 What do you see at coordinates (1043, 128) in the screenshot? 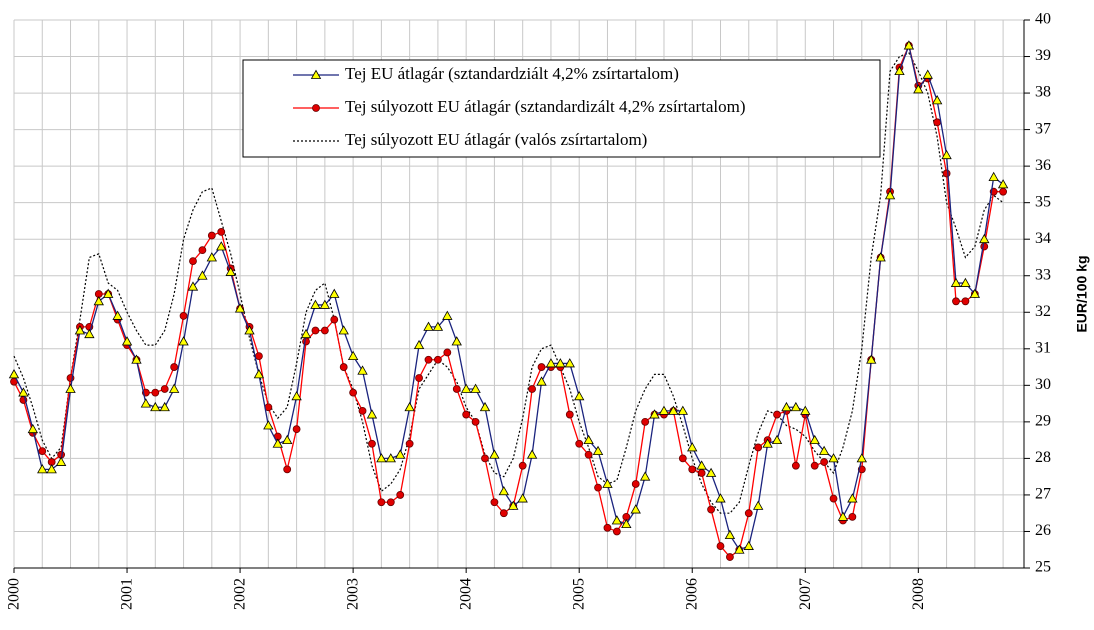
I see `y-tick-label: 37` at bounding box center [1043, 128].